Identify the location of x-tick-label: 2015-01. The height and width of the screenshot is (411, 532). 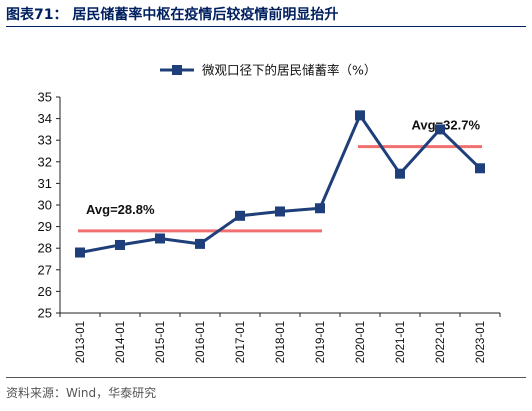
(161, 342).